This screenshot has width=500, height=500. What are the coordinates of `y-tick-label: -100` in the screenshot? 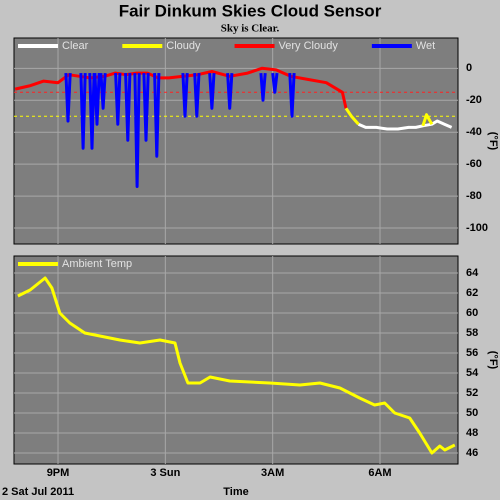 It's located at (477, 228).